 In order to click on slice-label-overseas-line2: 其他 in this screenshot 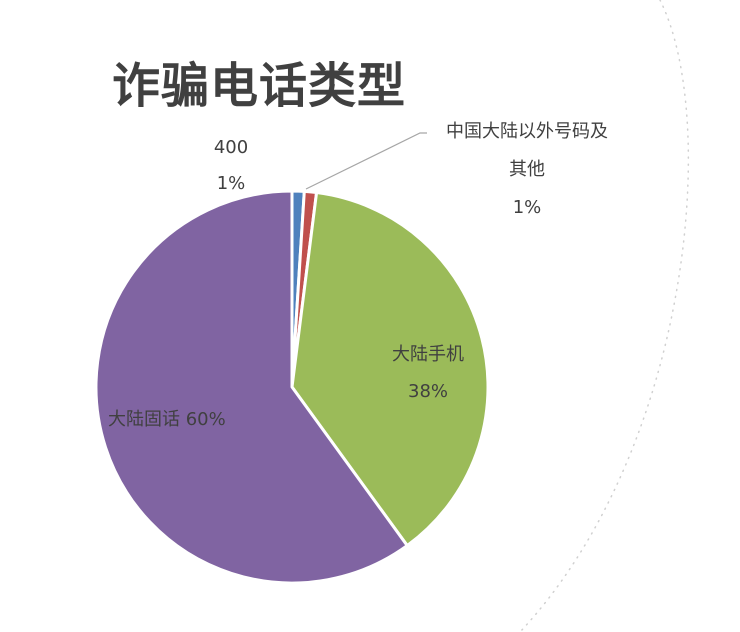, I will do `click(527, 169)`.